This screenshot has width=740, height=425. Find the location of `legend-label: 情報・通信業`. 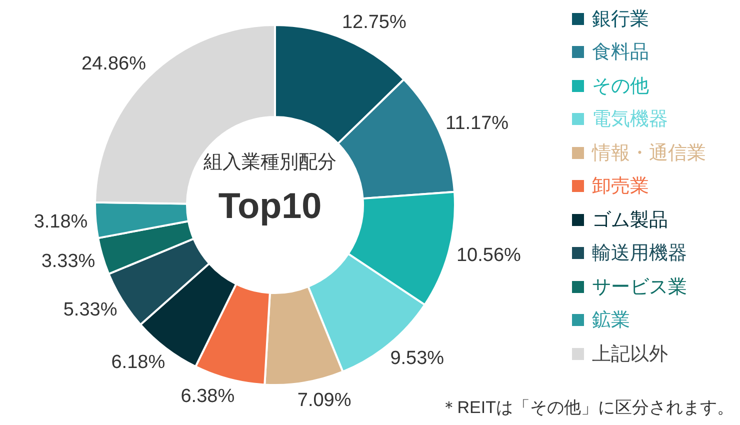

legend-label: 情報・通信業 is located at coordinates (649, 154).